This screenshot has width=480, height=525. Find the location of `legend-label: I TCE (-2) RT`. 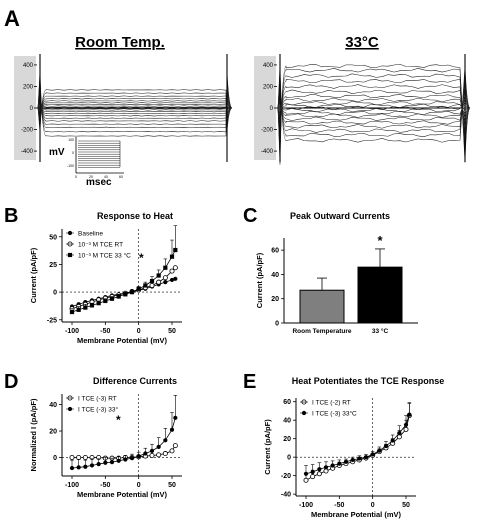

legend-label: I TCE (-2) RT is located at coordinates (331, 403).